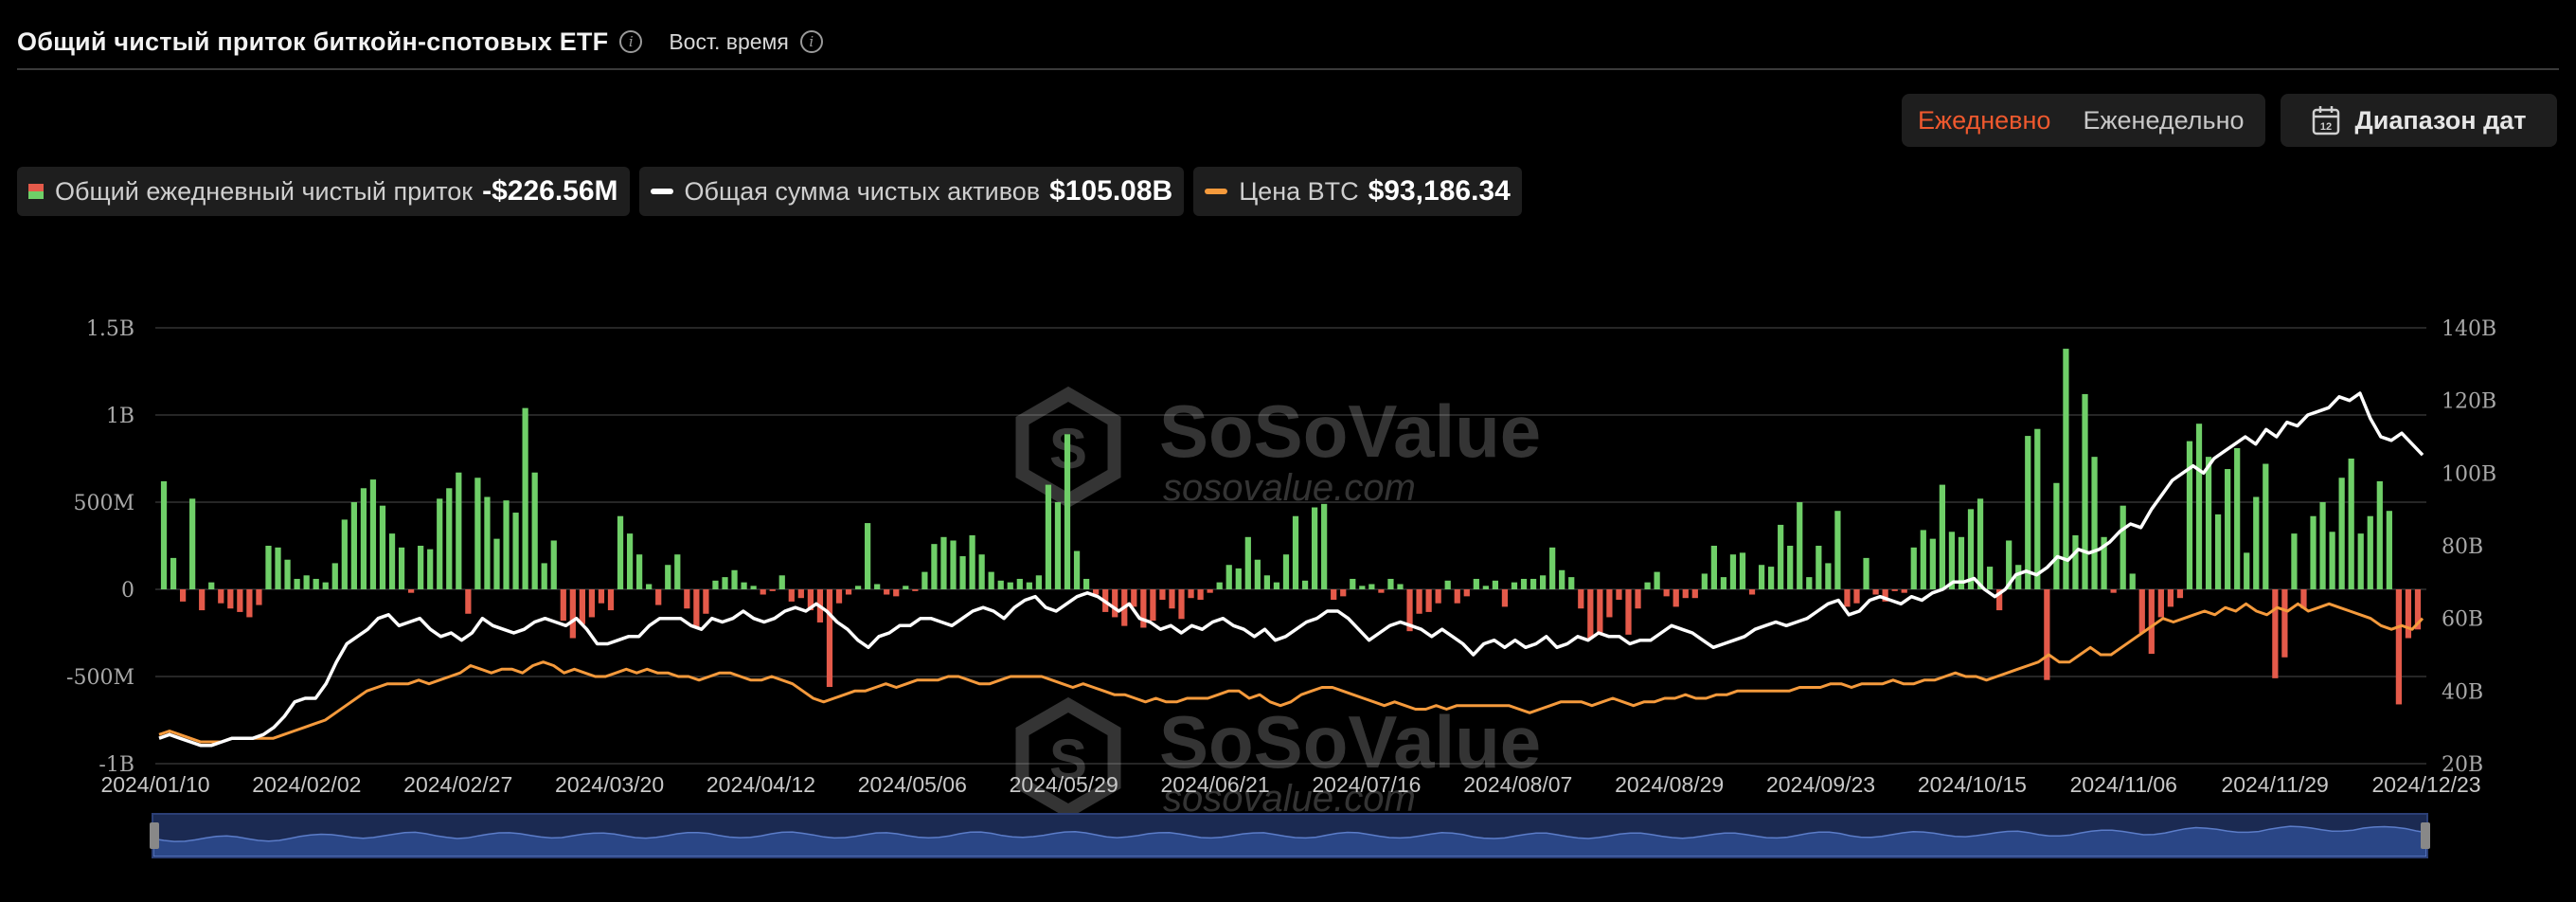  What do you see at coordinates (2440, 120) in the screenshot?
I see `date-range-label: Диапазон дат` at bounding box center [2440, 120].